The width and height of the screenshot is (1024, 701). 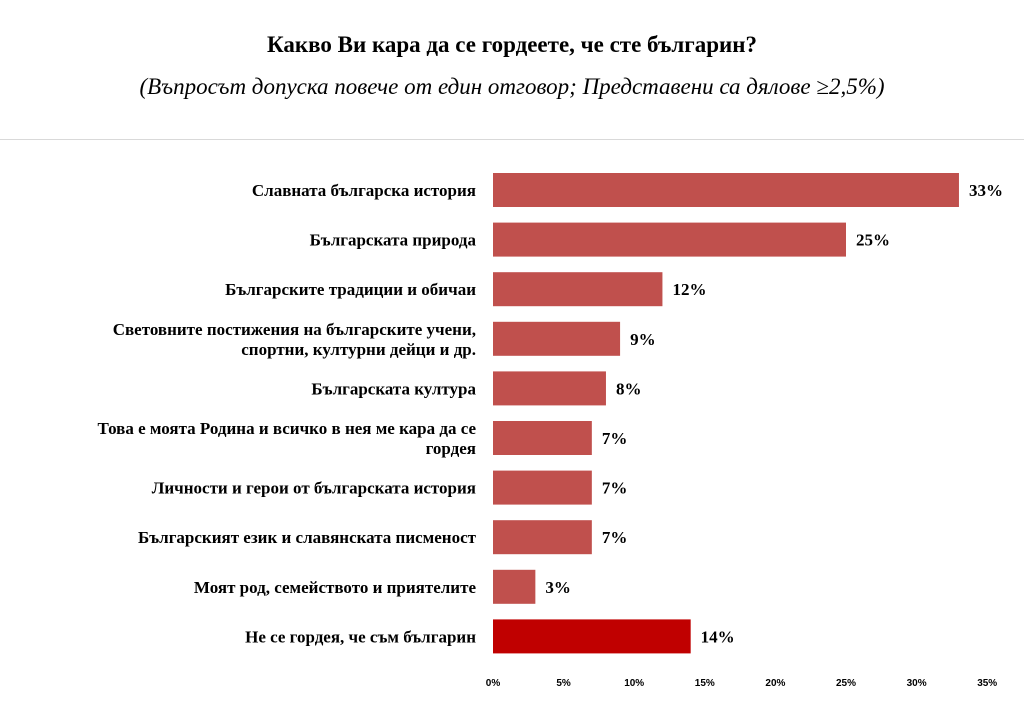 I want to click on x-tick-label: 10%, so click(x=634, y=683).